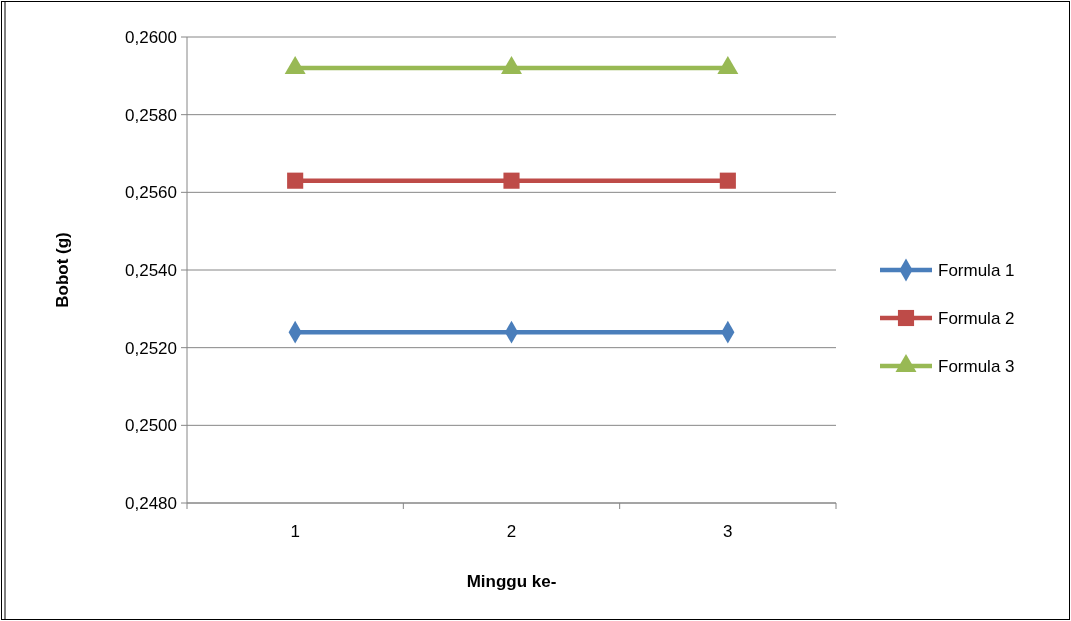 This screenshot has height=621, width=1071. Describe the element at coordinates (151, 115) in the screenshot. I see `y-tick-label: 0,2580` at that location.